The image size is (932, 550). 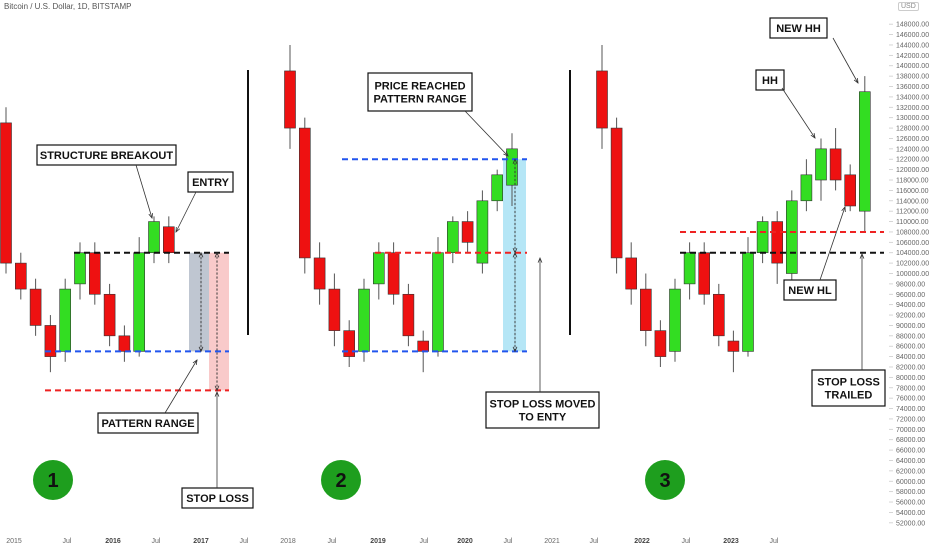 What do you see at coordinates (912, 87) in the screenshot?
I see `y-tick-label: 136000.00` at bounding box center [912, 87].